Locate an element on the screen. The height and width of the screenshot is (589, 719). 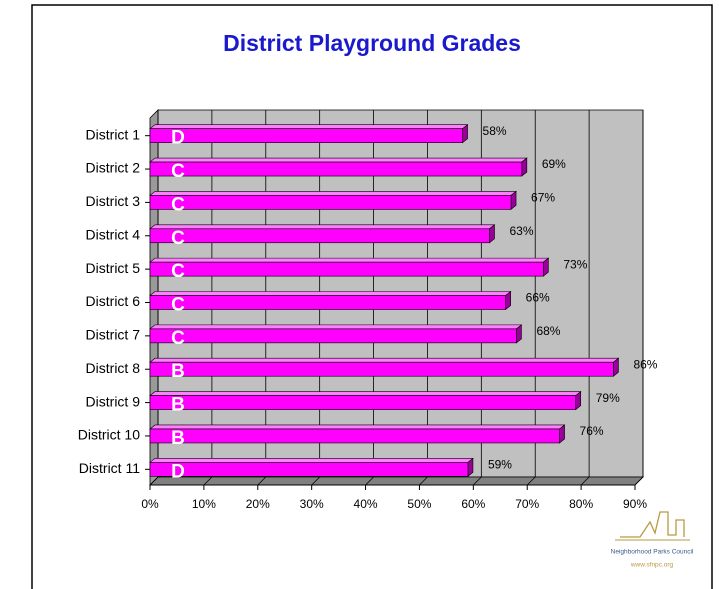
data-label: 63% is located at coordinates (522, 231).